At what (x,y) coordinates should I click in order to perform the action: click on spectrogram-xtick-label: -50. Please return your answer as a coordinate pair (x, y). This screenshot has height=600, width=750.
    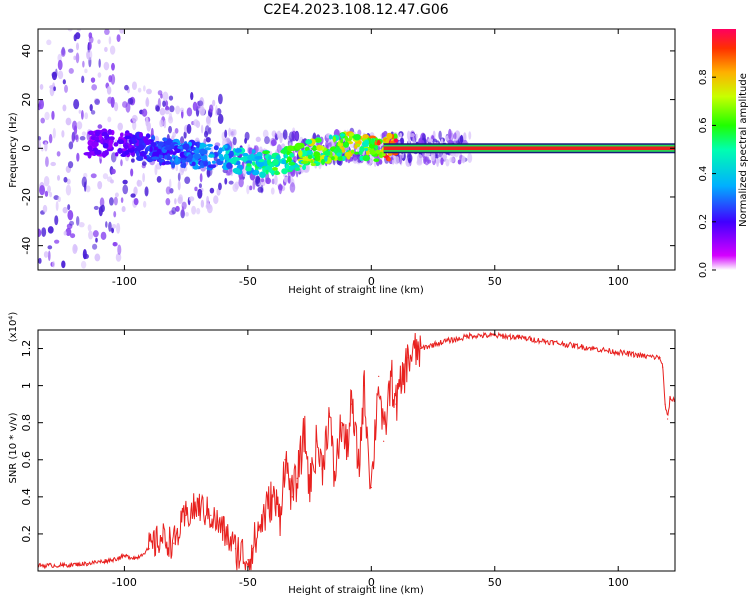
    Looking at the image, I should click on (248, 281).